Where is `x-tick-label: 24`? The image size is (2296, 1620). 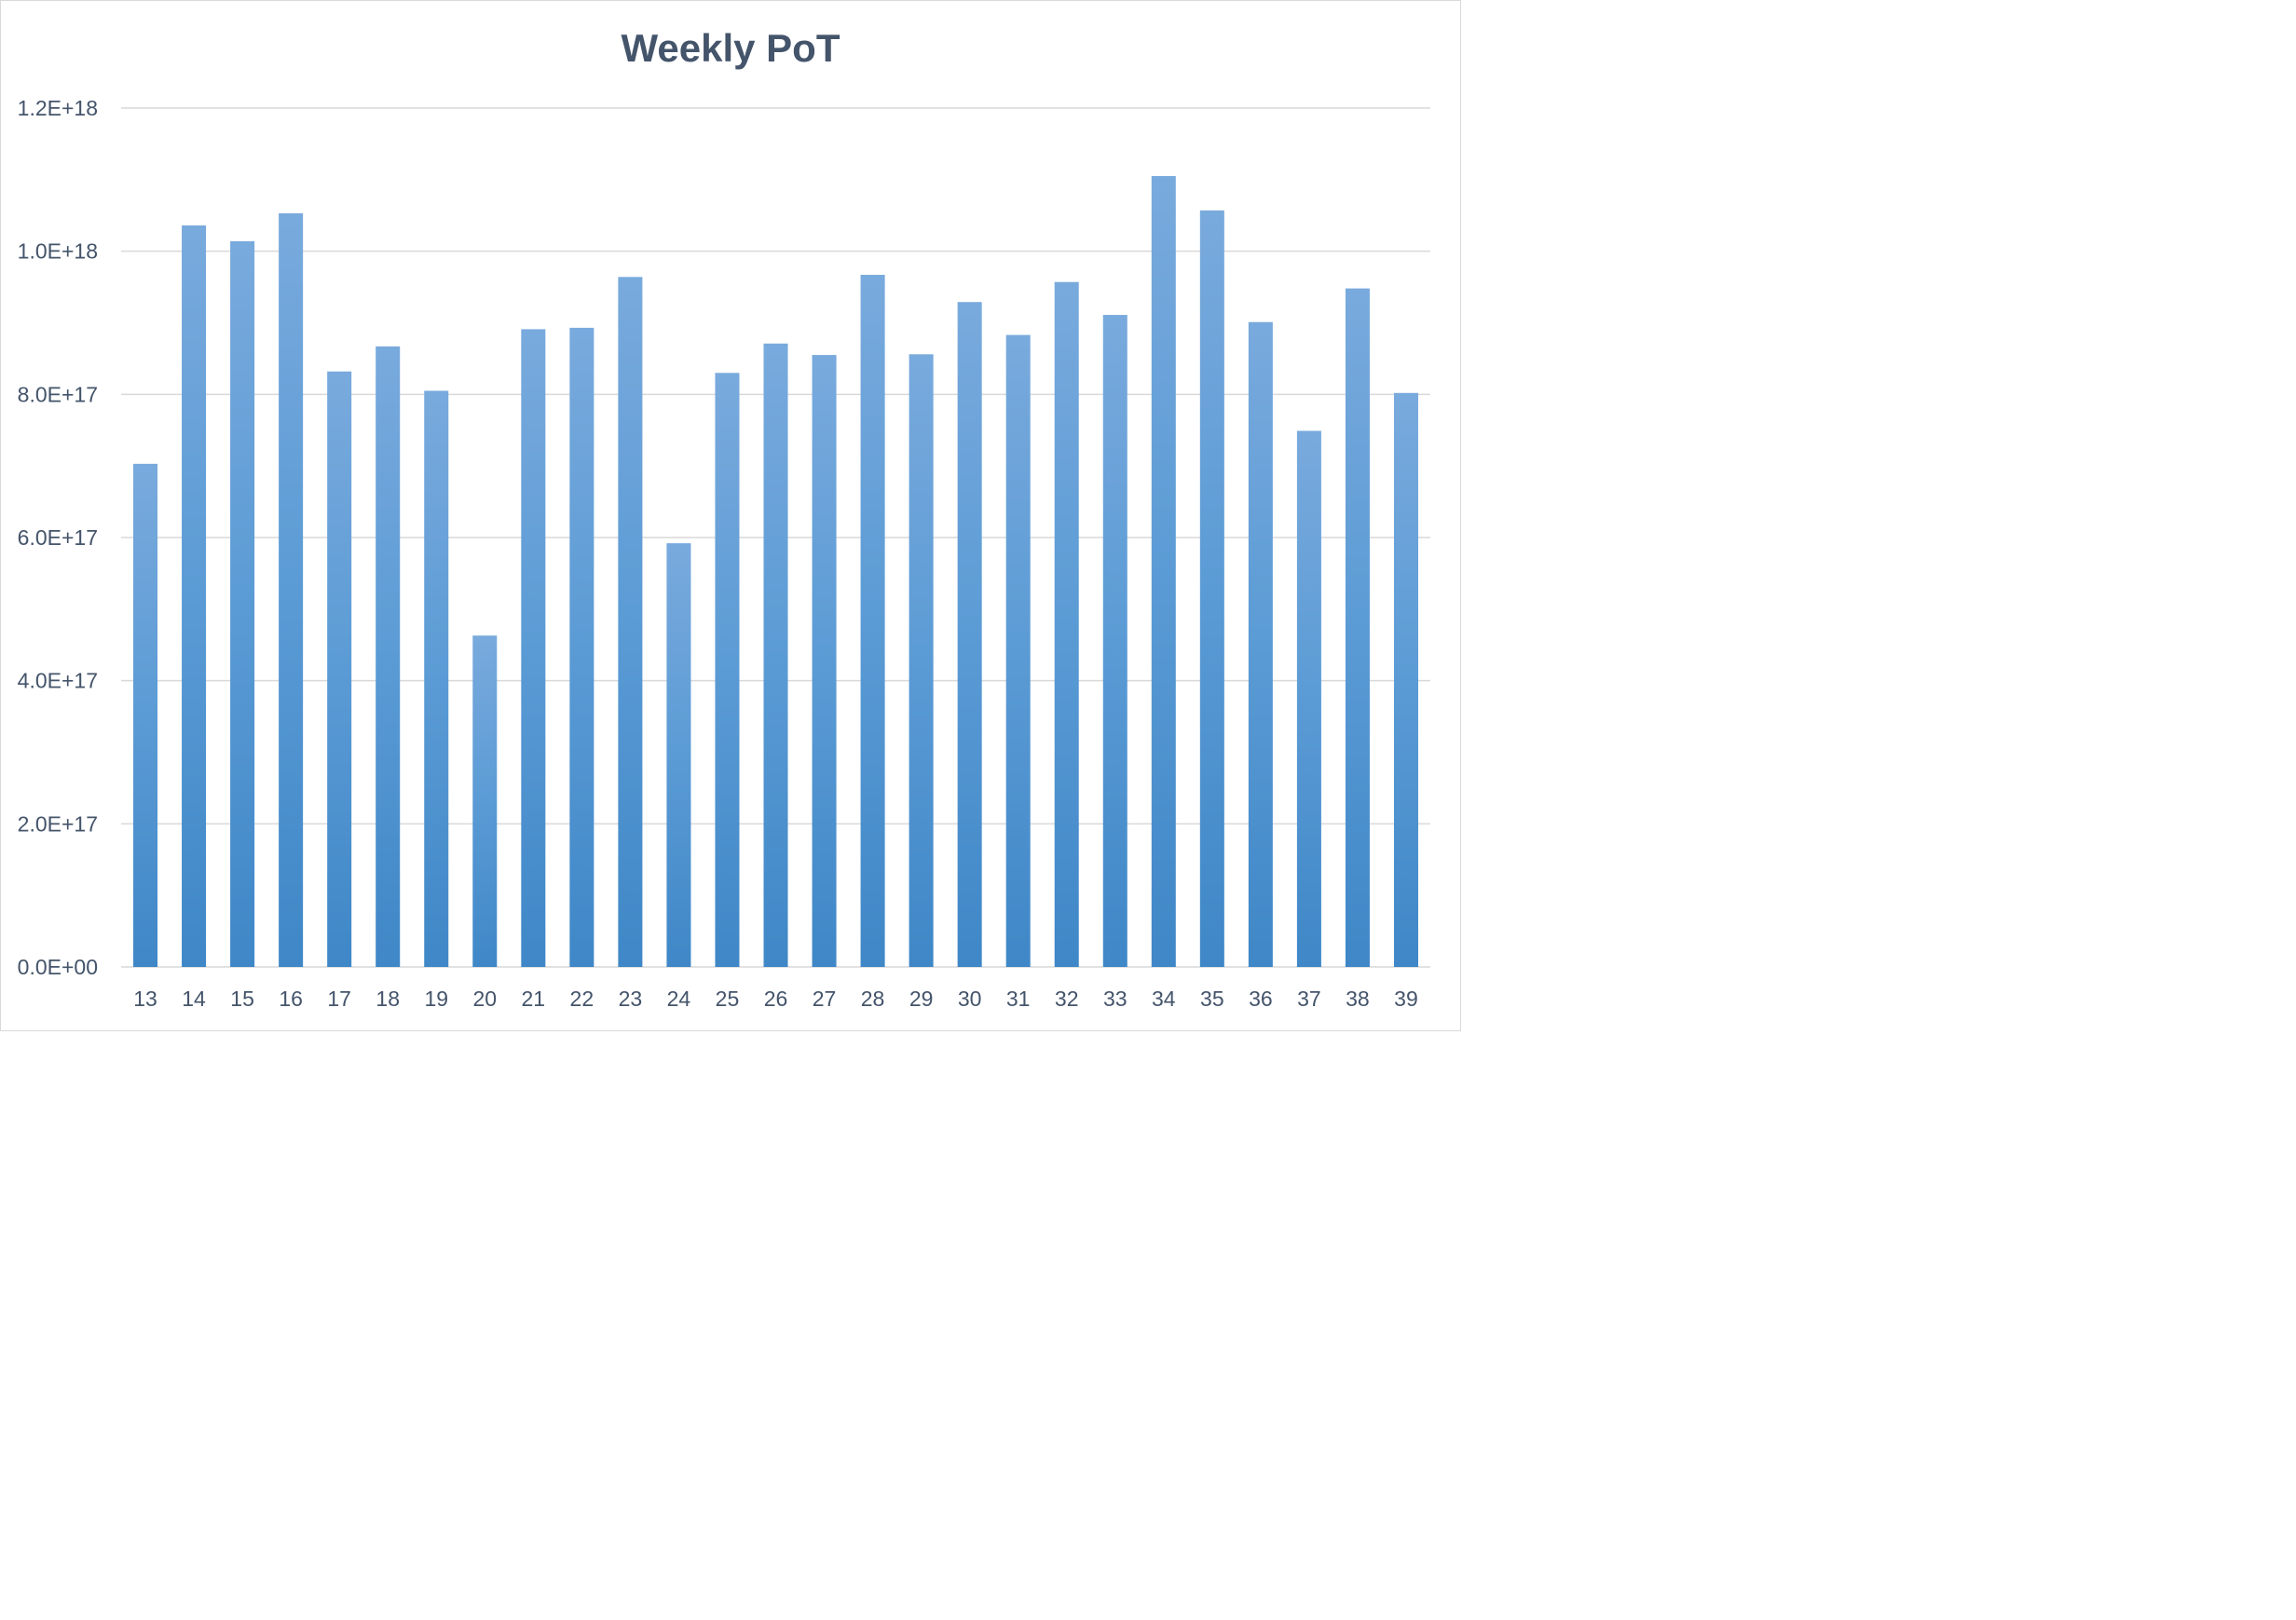 x-tick-label: 24 is located at coordinates (679, 999).